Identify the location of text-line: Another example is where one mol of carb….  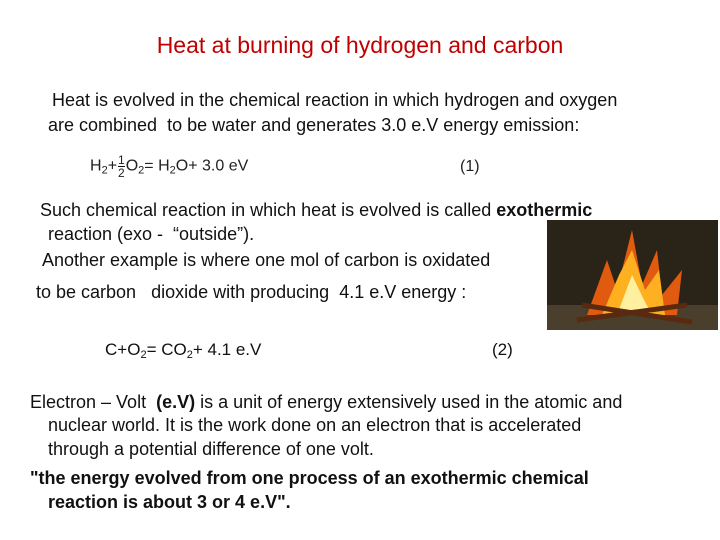
(266, 260).